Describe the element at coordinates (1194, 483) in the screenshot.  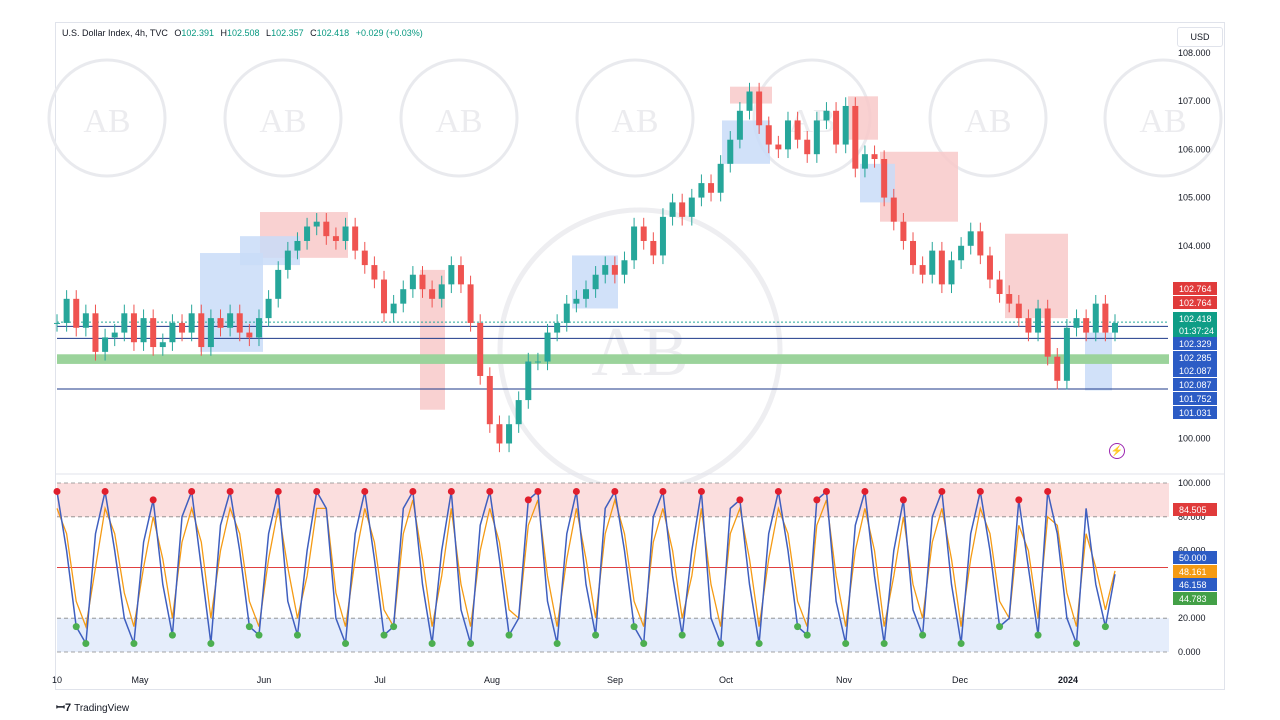
I see `osc-tick-label: 100.000` at that location.